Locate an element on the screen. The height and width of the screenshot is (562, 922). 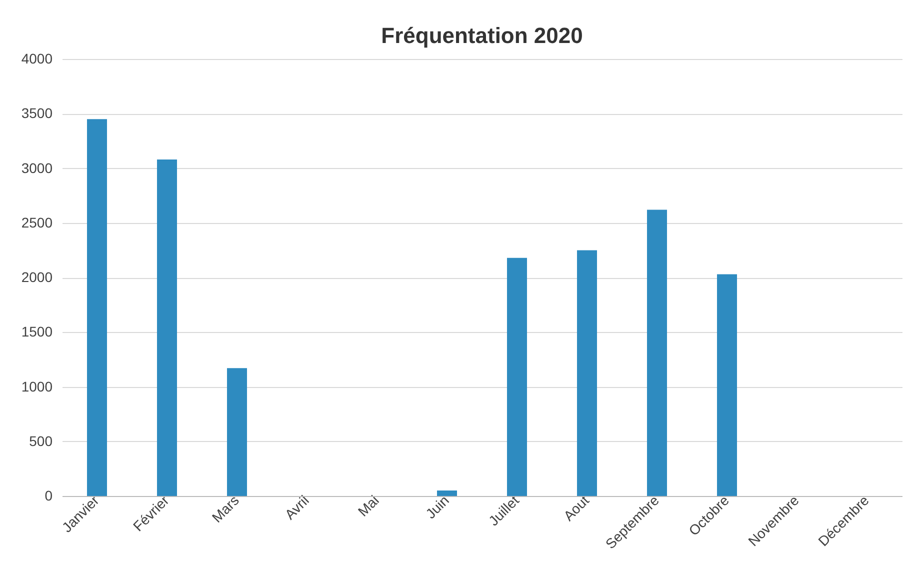
y-tick-label: 2500 is located at coordinates (37, 222).